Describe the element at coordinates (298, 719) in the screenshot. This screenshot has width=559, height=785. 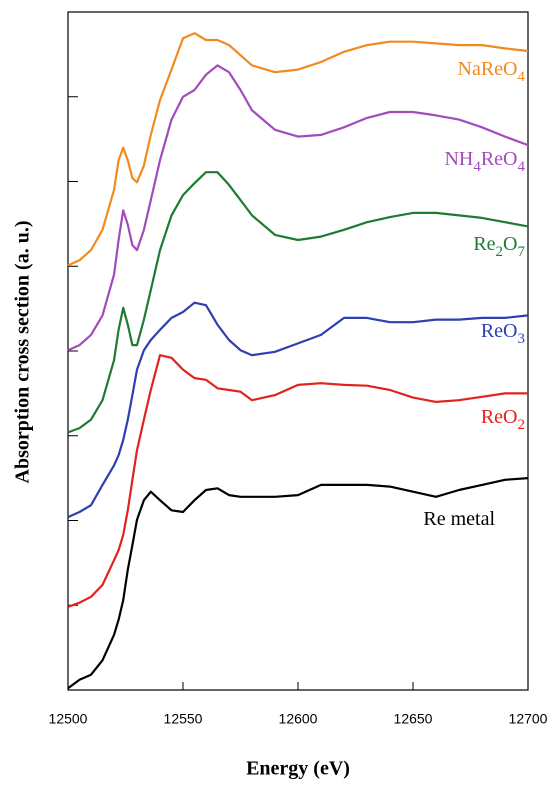
I see `x-tick-label: 12600` at that location.